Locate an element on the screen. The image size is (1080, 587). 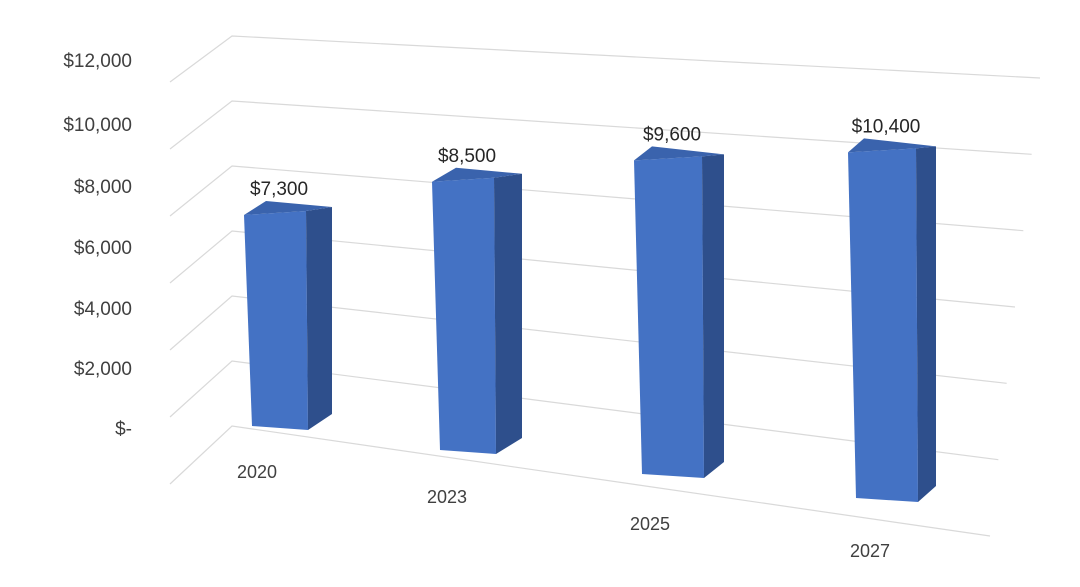
y-tick-label: $8,000 is located at coordinates (103, 187).